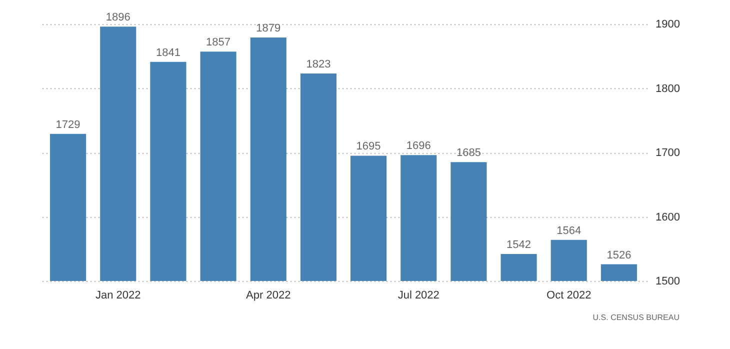 Image resolution: width=730 pixels, height=349 pixels. What do you see at coordinates (519, 245) in the screenshot?
I see `data-label: 1542` at bounding box center [519, 245].